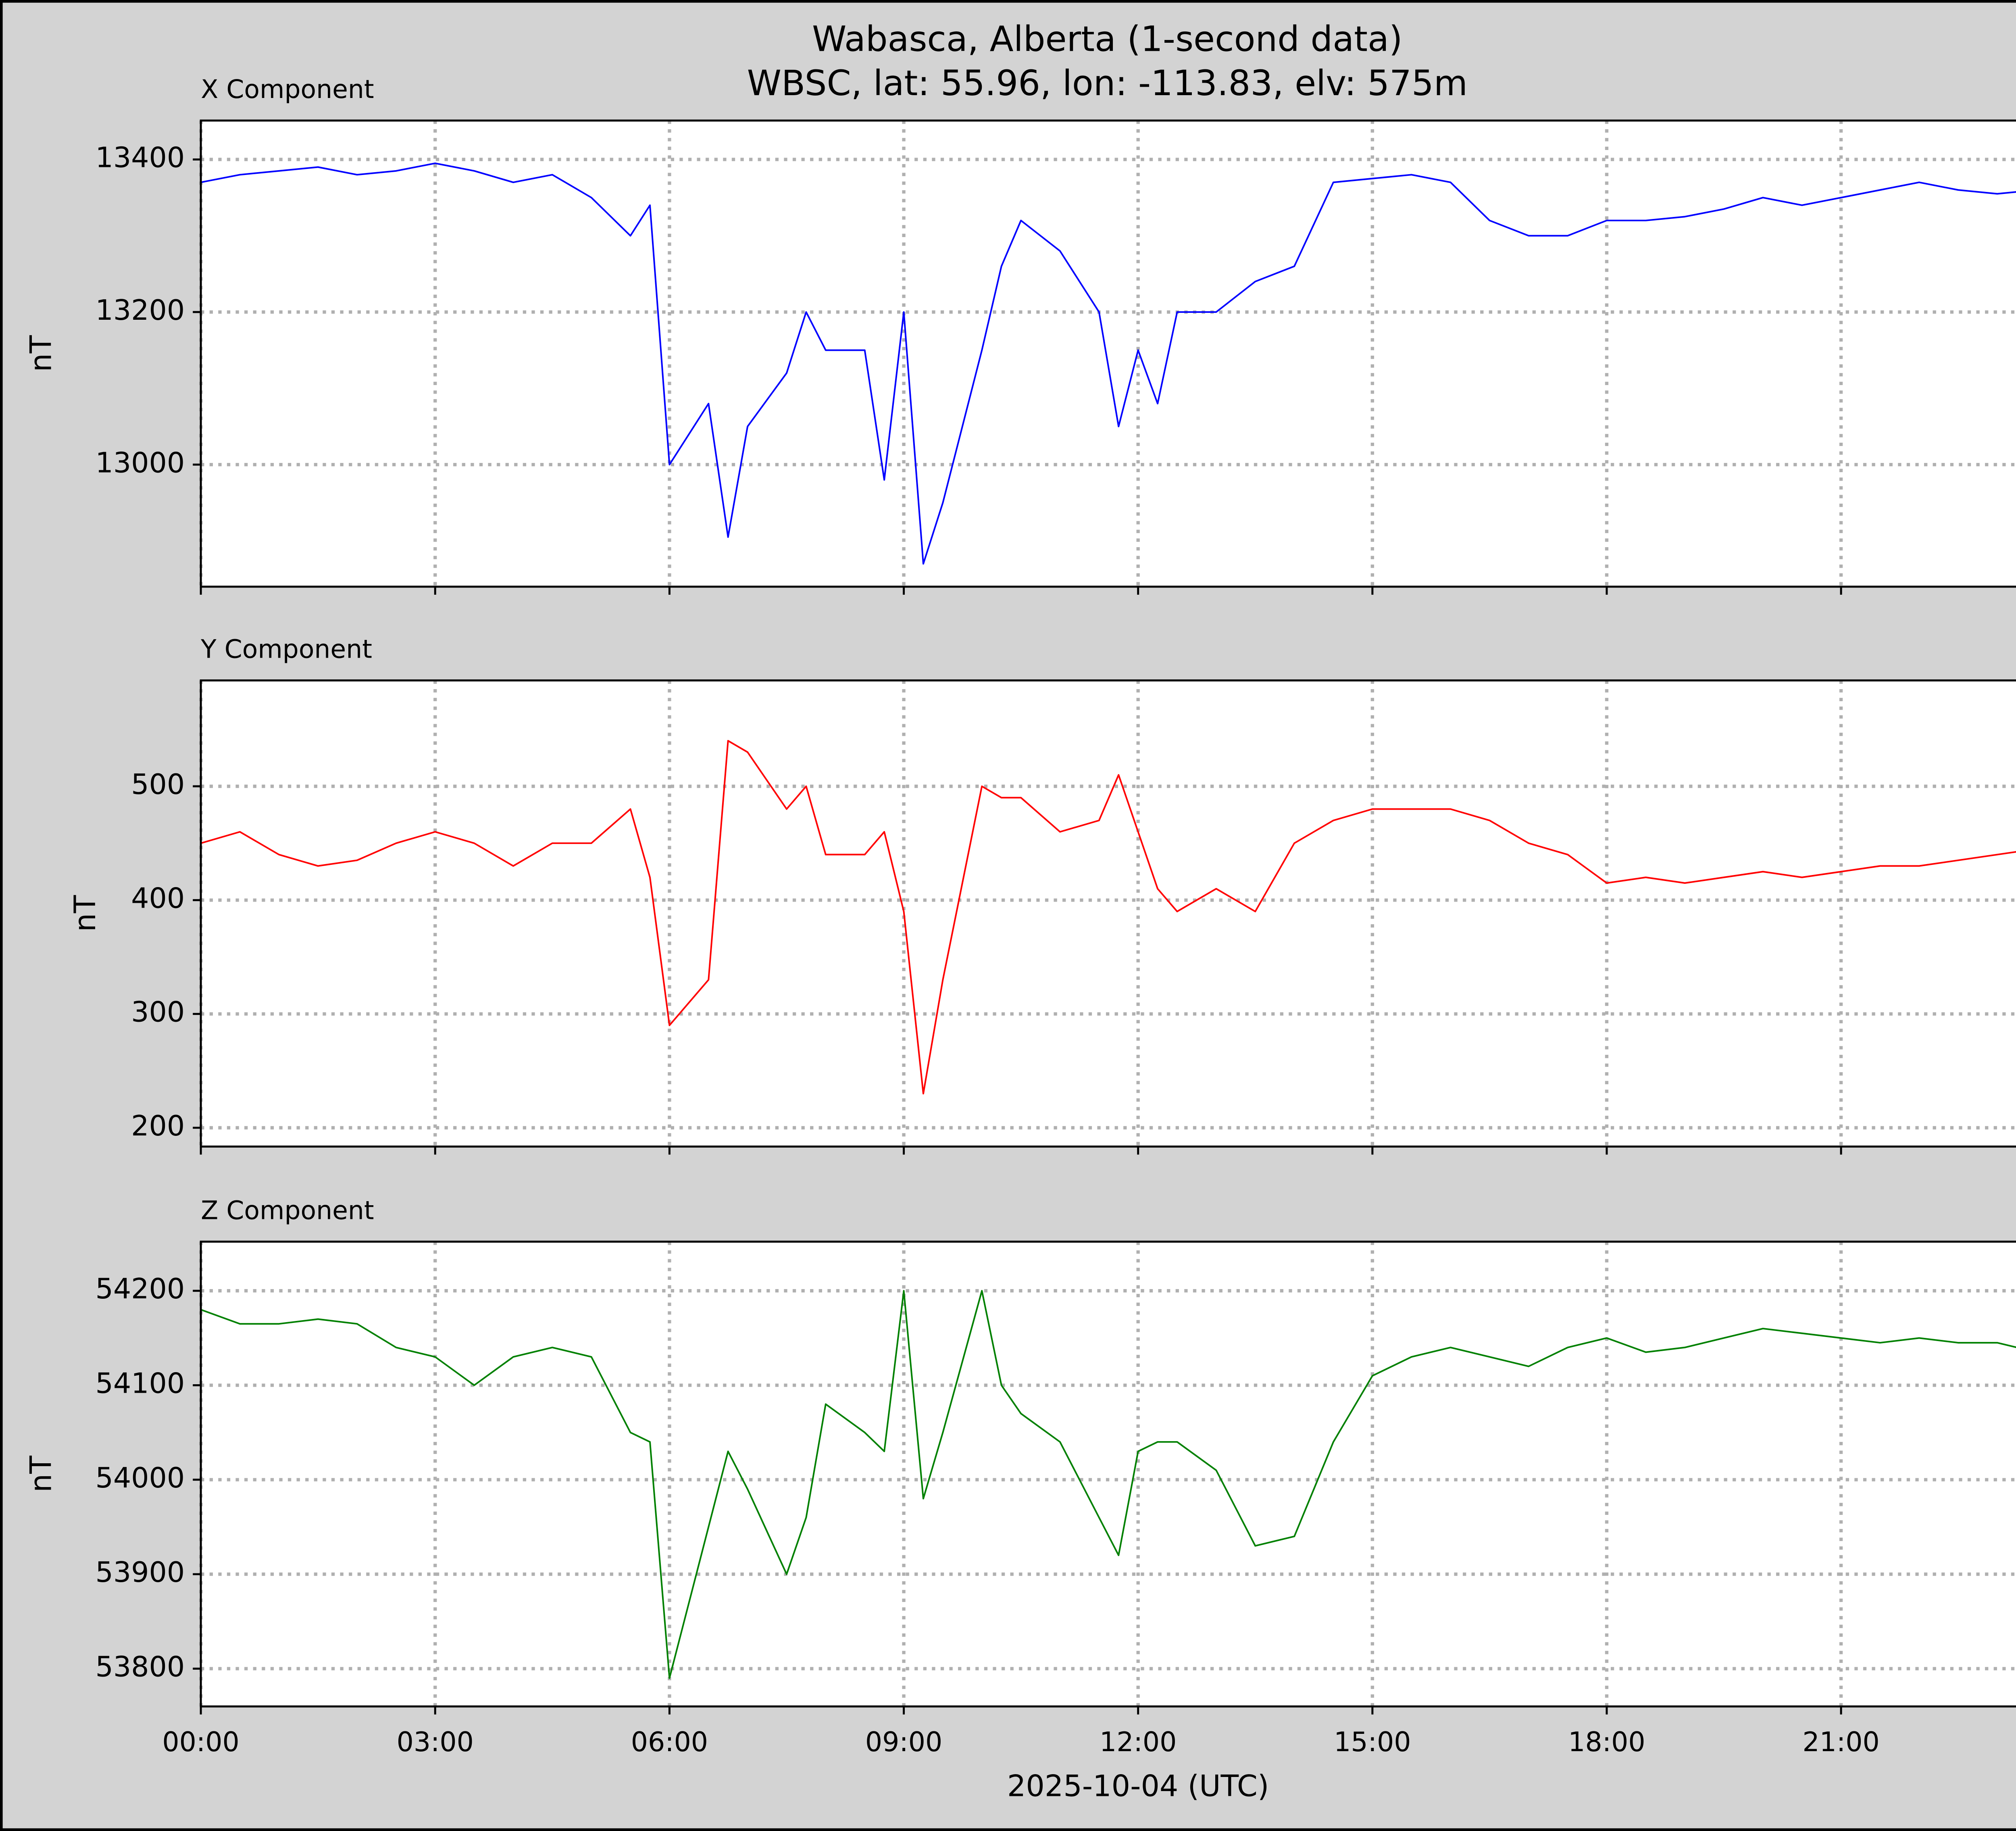  Describe the element at coordinates (1138, 1786) in the screenshot. I see `x-axis-label: 2025-10-04 (UTC)` at that location.